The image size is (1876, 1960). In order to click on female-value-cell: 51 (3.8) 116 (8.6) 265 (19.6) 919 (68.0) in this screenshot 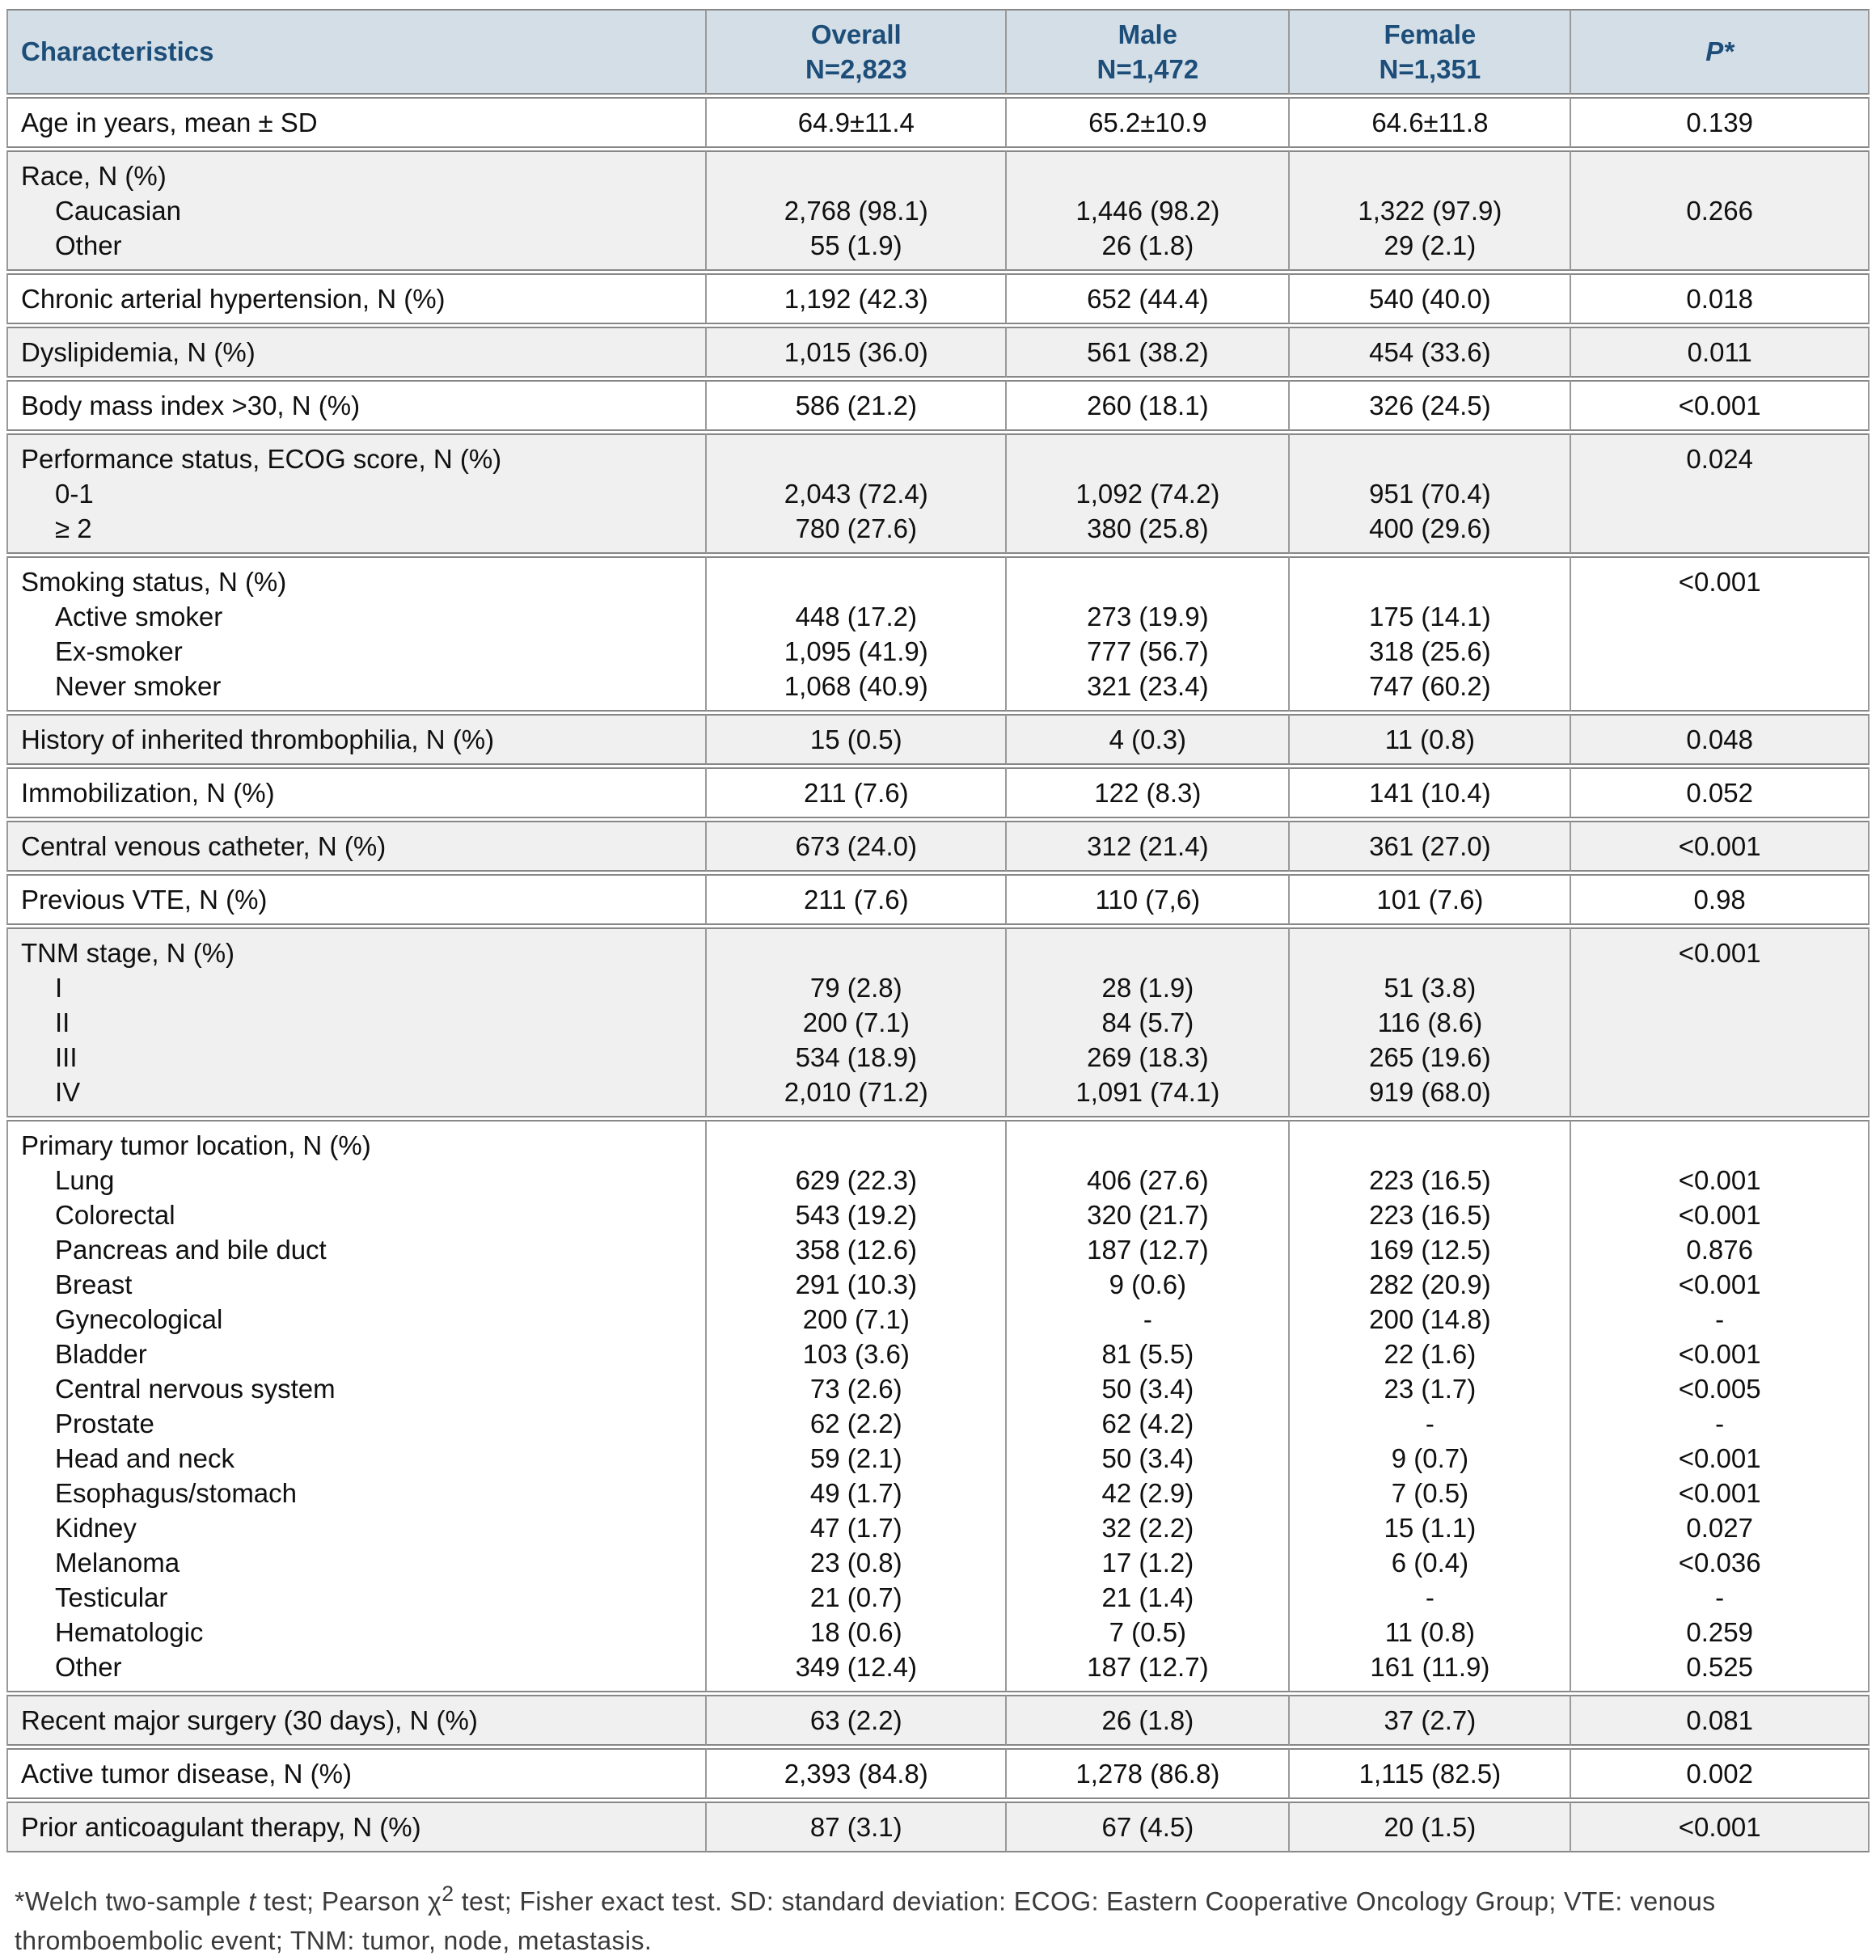, I will do `click(1431, 1022)`.